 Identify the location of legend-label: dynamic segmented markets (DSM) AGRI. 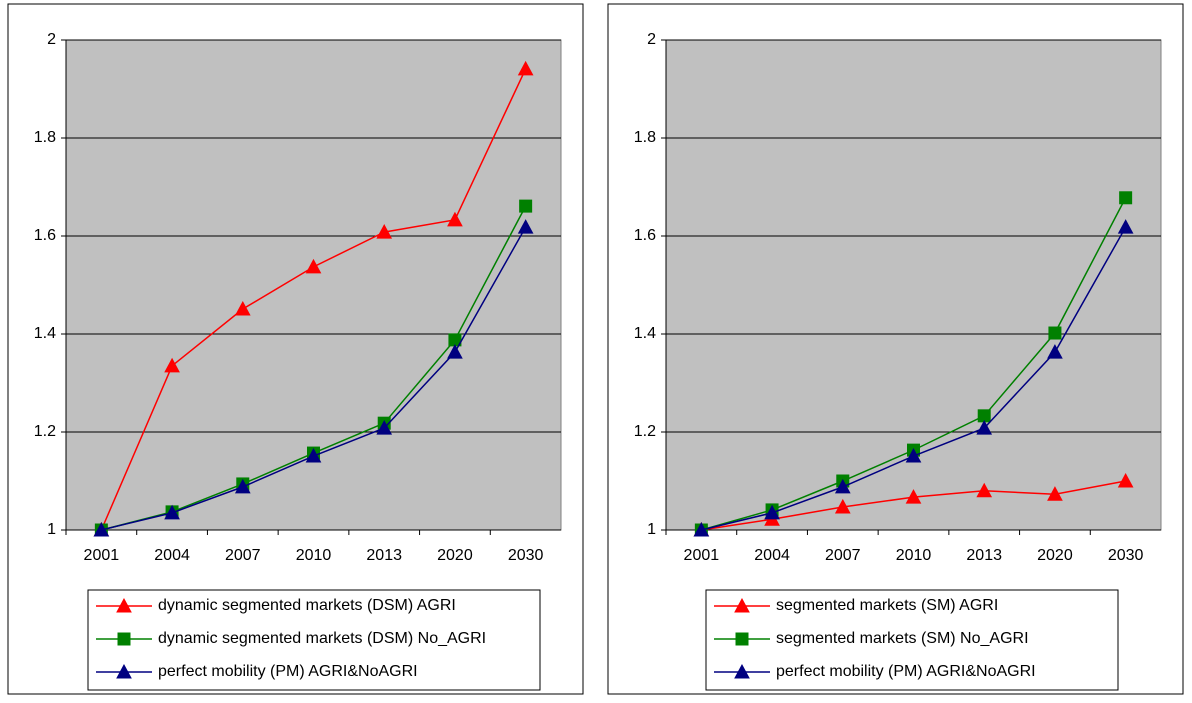
(307, 605).